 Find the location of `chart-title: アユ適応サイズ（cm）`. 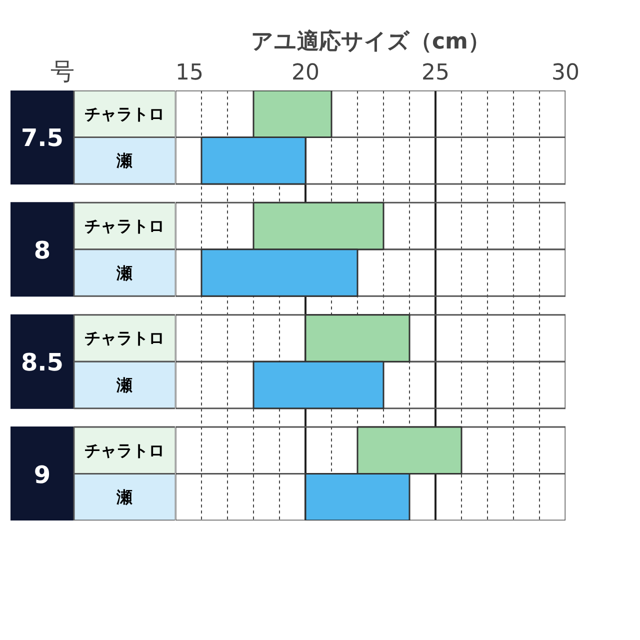

chart-title: アユ適応サイズ（cm） is located at coordinates (370, 41).